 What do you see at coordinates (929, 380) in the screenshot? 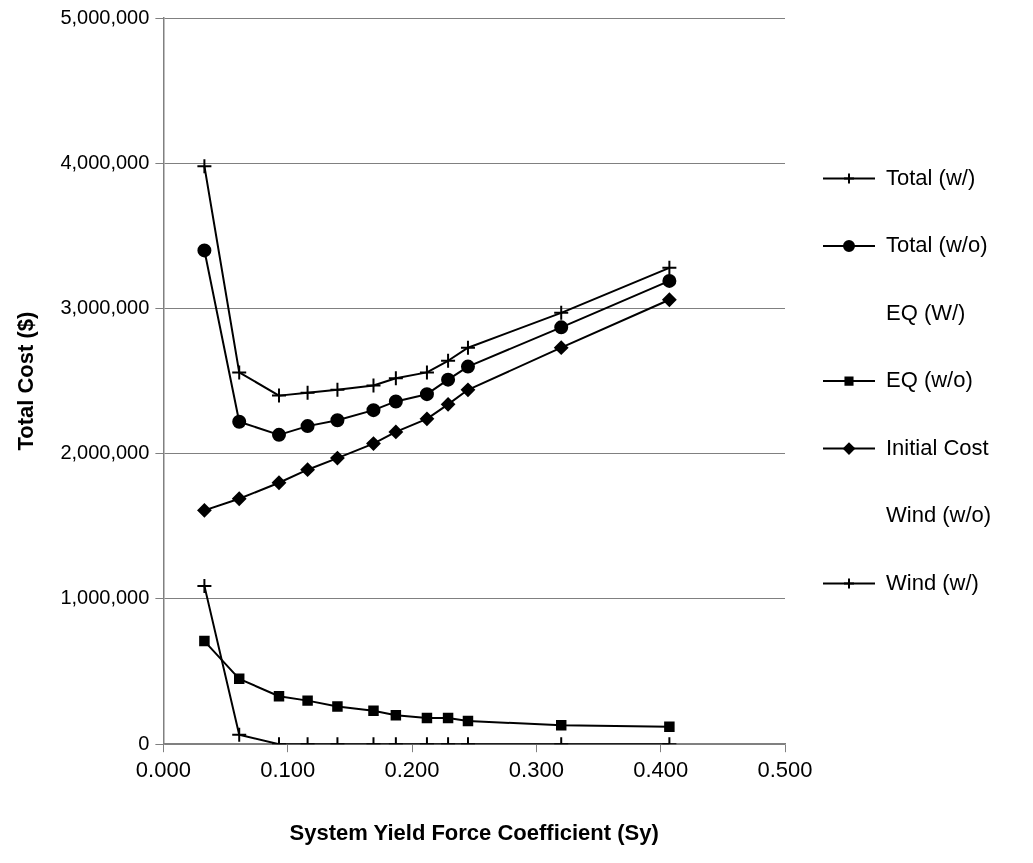
I see `legend-label: EQ (w/o)` at bounding box center [929, 380].